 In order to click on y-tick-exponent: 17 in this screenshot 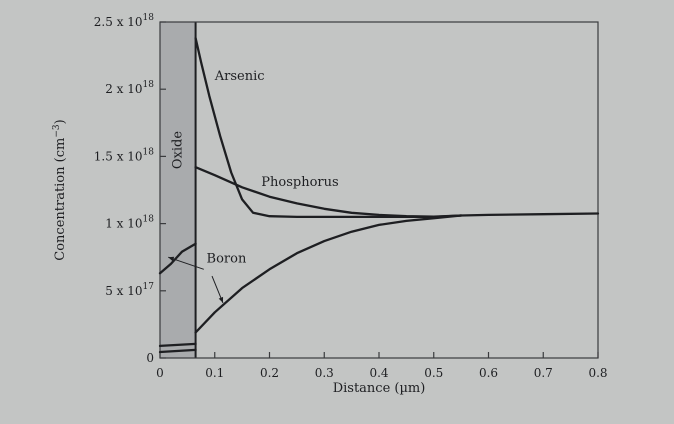, I will do `click(149, 287)`.